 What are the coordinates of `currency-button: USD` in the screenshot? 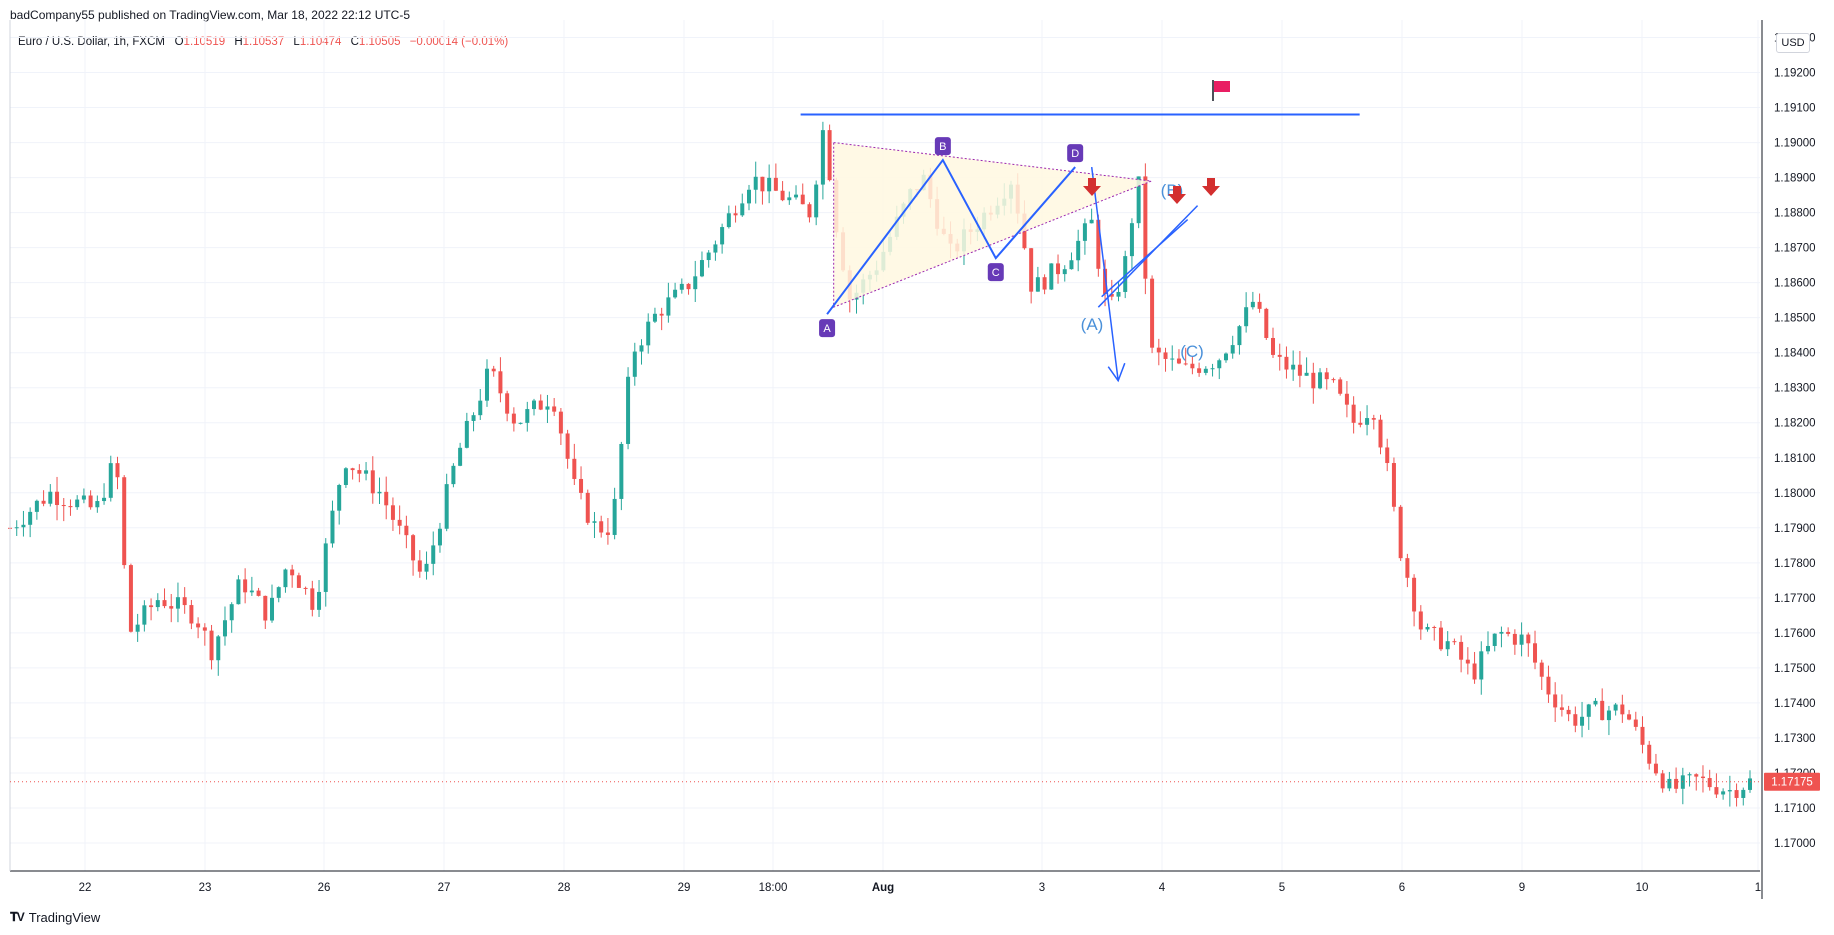 It's located at (1793, 43).